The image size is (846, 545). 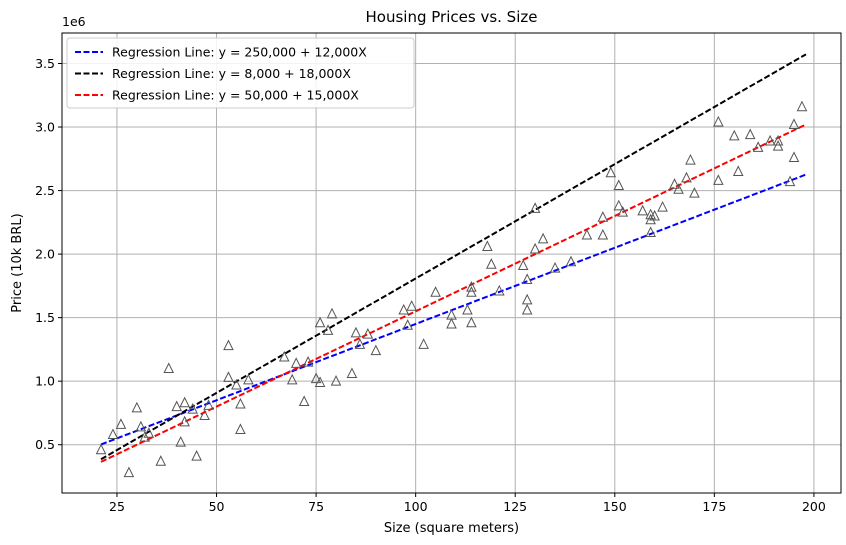 I want to click on y-tick-label: 0.5, so click(x=45, y=444).